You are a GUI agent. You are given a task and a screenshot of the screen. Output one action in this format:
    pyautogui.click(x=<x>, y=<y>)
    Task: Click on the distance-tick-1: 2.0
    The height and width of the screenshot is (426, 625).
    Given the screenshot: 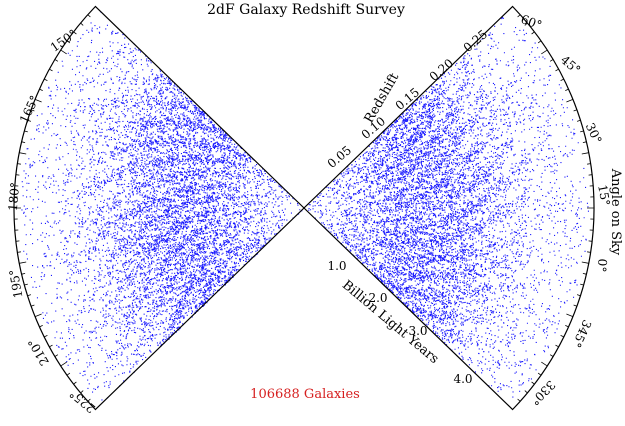 What is the action you would take?
    pyautogui.click(x=377, y=298)
    